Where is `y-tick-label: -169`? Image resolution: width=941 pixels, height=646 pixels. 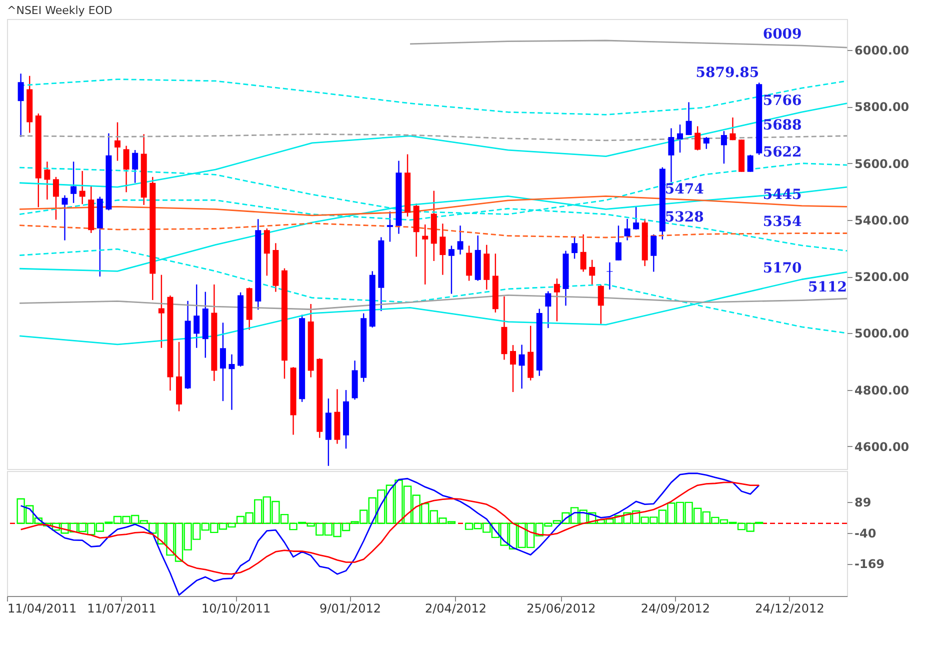 y-tick-label: -169 is located at coordinates (869, 564).